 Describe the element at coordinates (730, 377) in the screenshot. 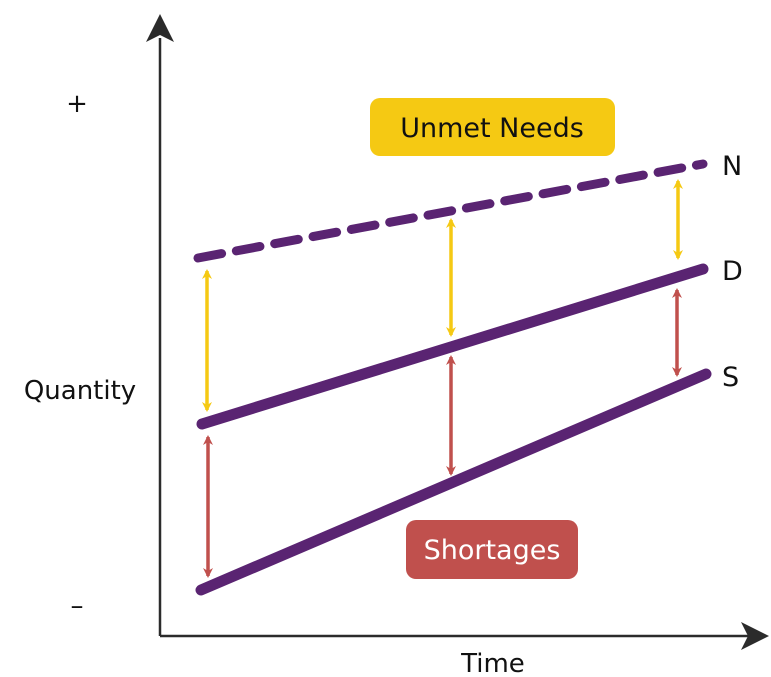

I see `supply-line-label: S` at that location.